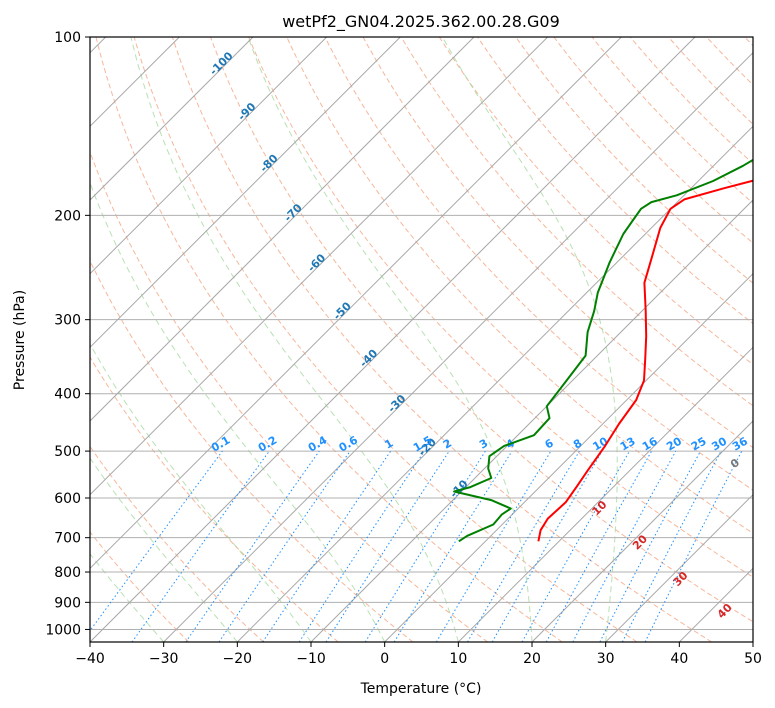 Image resolution: width=775 pixels, height=708 pixels. Describe the element at coordinates (753, 659) in the screenshot. I see `x-tick-label: 50` at that location.